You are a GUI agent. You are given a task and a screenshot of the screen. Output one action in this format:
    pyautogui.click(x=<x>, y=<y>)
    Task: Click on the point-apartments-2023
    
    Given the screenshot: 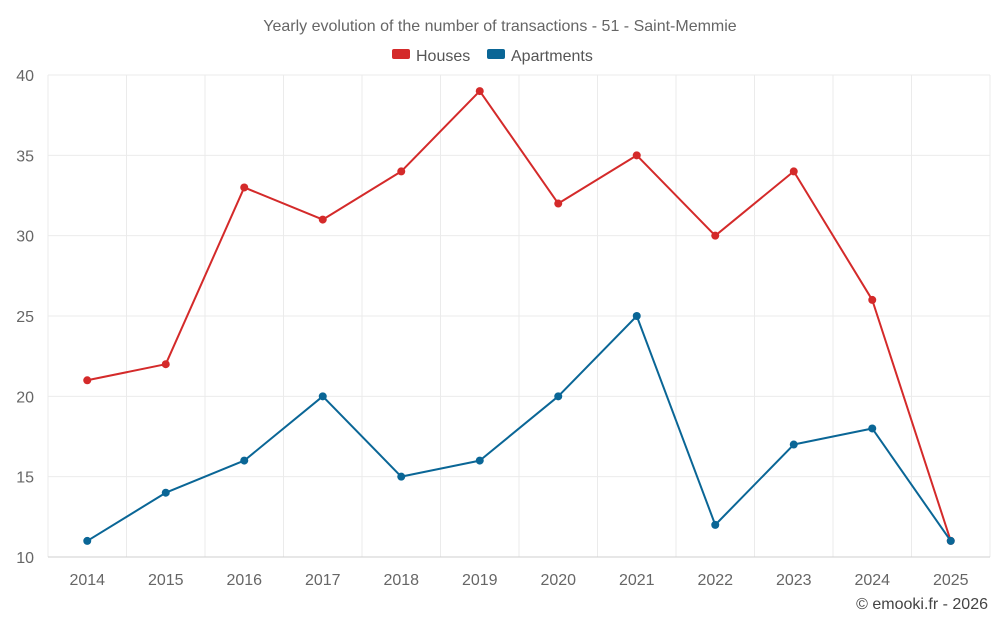 What is the action you would take?
    pyautogui.click(x=793, y=444)
    